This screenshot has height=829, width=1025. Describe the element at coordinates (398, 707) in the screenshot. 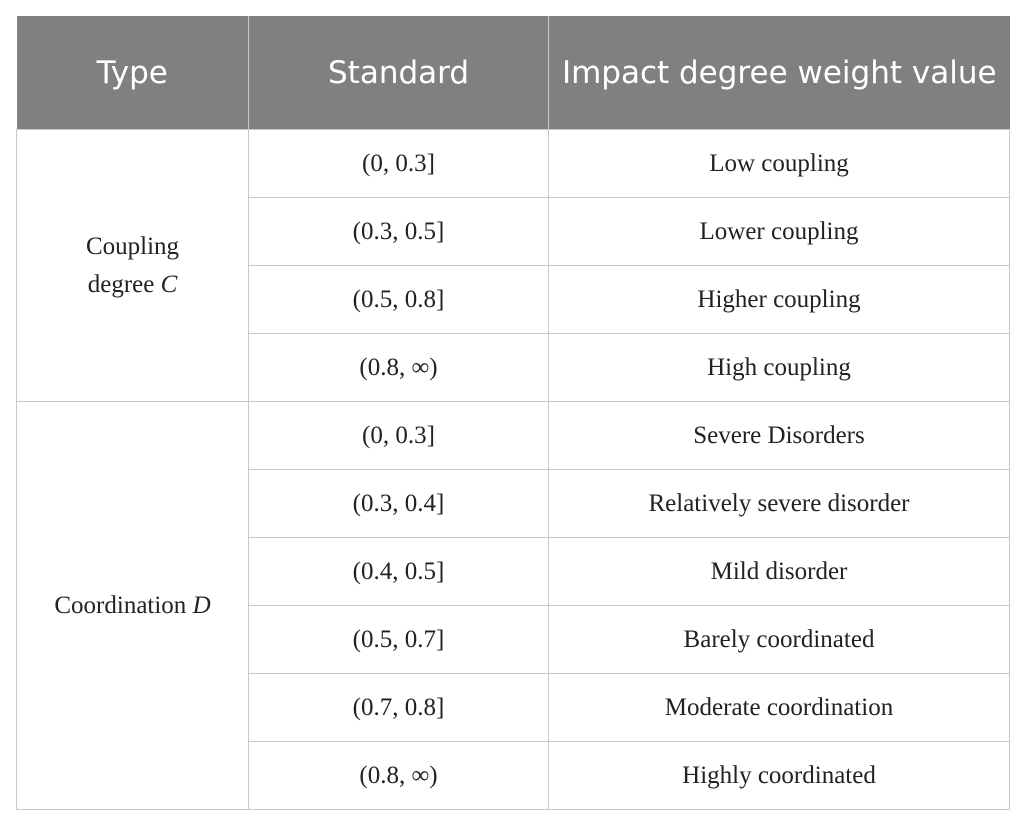

I see `standard-cell: (0.7, 0.8]` at that location.